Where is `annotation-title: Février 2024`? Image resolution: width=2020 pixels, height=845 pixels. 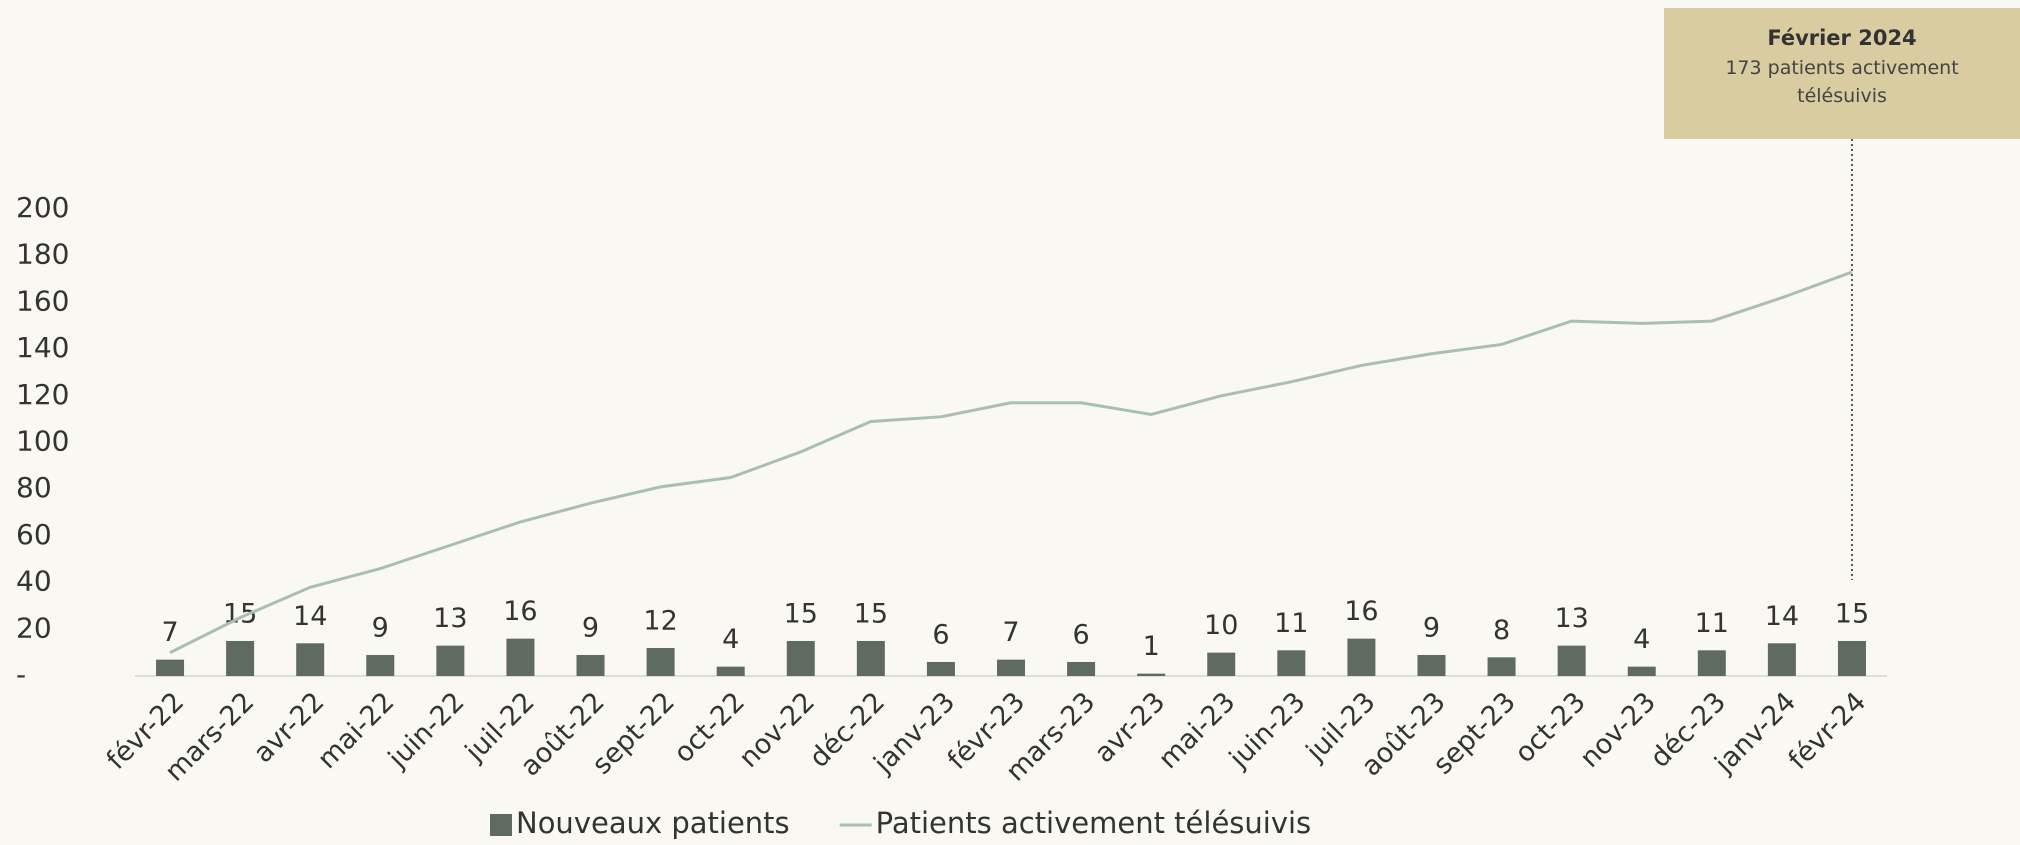
annotation-title: Février 2024 is located at coordinates (1842, 38).